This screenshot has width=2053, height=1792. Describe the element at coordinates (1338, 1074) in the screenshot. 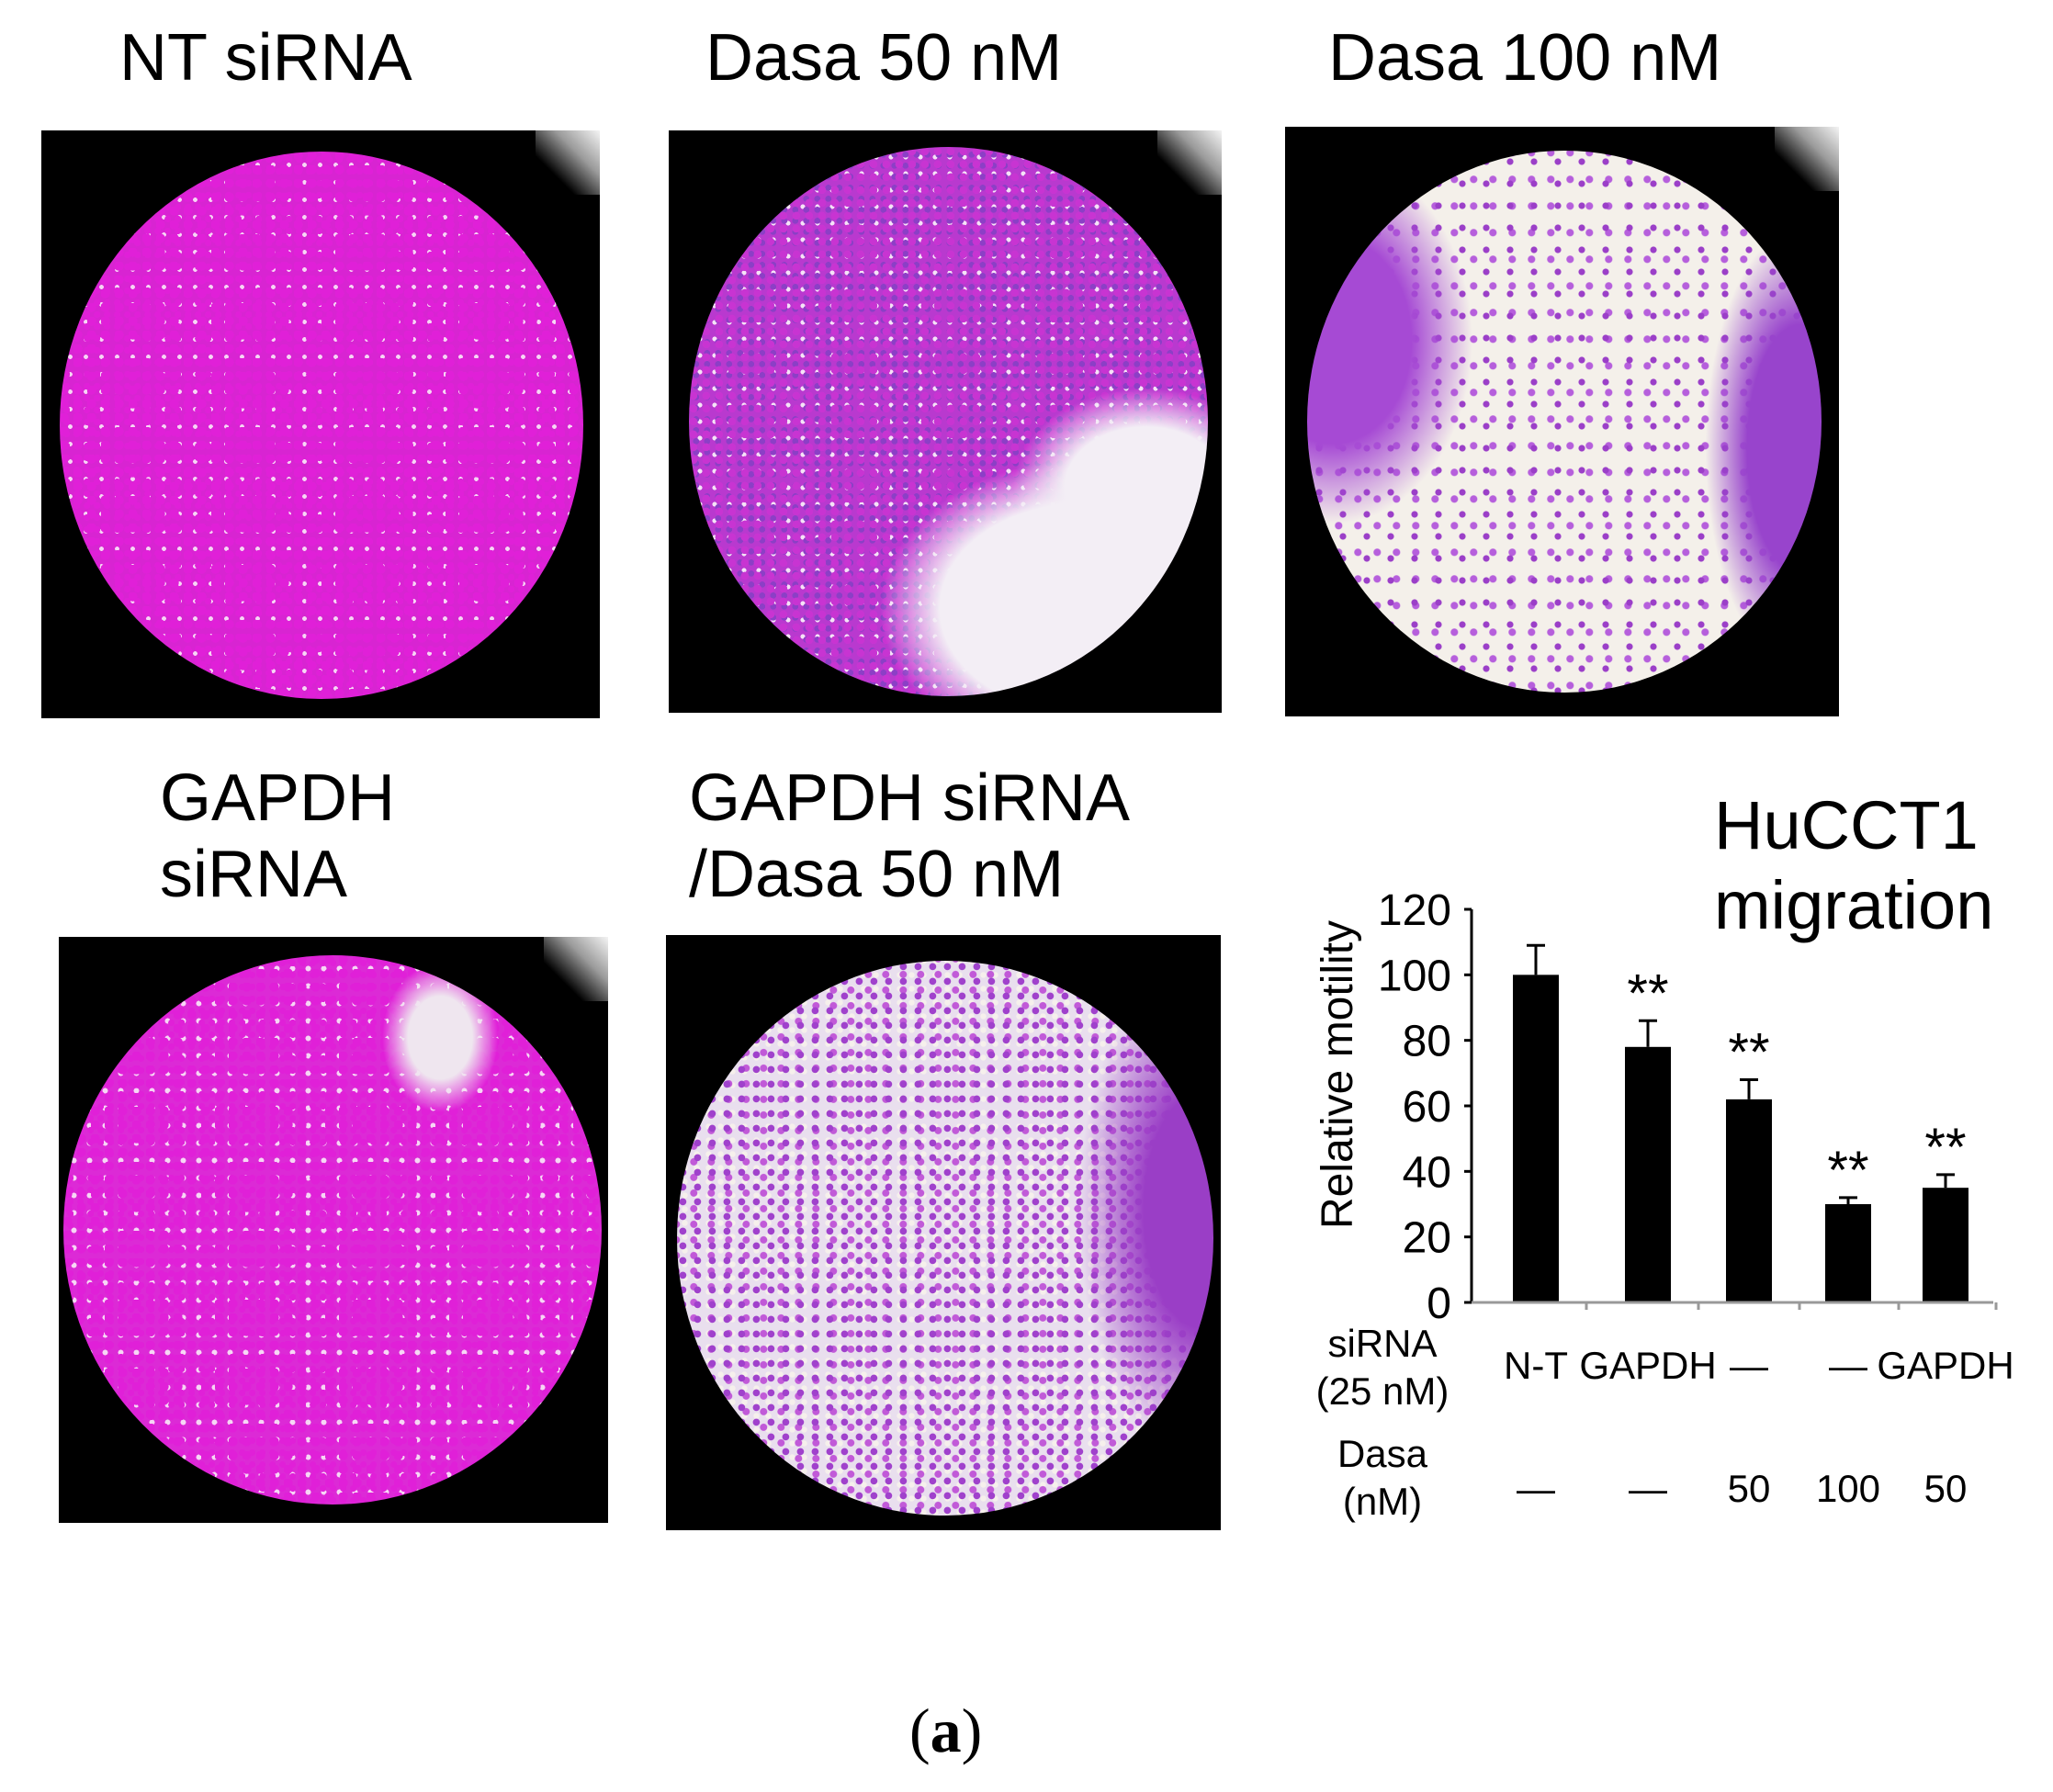

I see `y-axis-label: Relative motility` at that location.